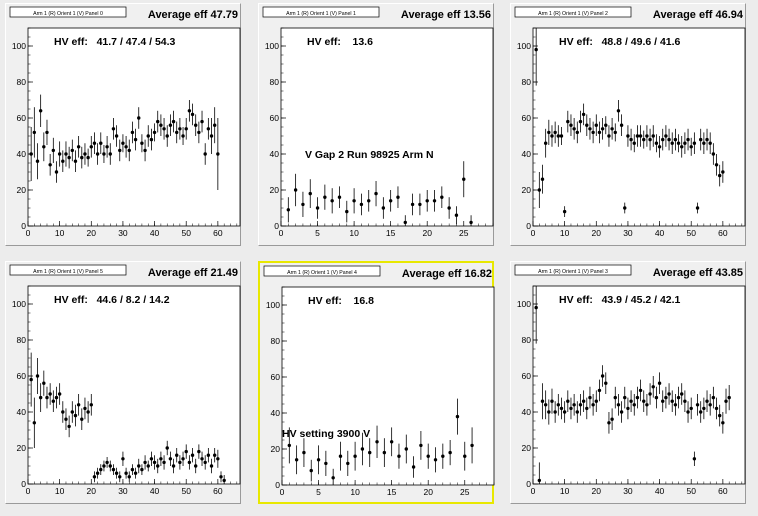  What do you see at coordinates (464, 233) in the screenshot?
I see `x-tick-label: 25` at bounding box center [464, 233].